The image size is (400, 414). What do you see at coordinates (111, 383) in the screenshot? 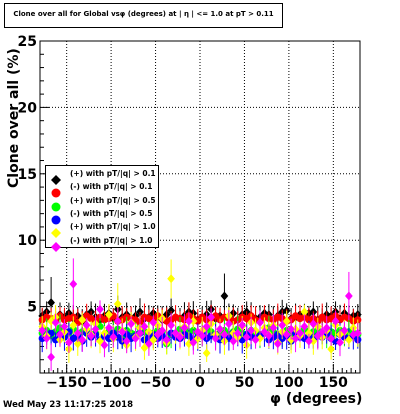
I see `x-tick-label: −100` at bounding box center [111, 383].